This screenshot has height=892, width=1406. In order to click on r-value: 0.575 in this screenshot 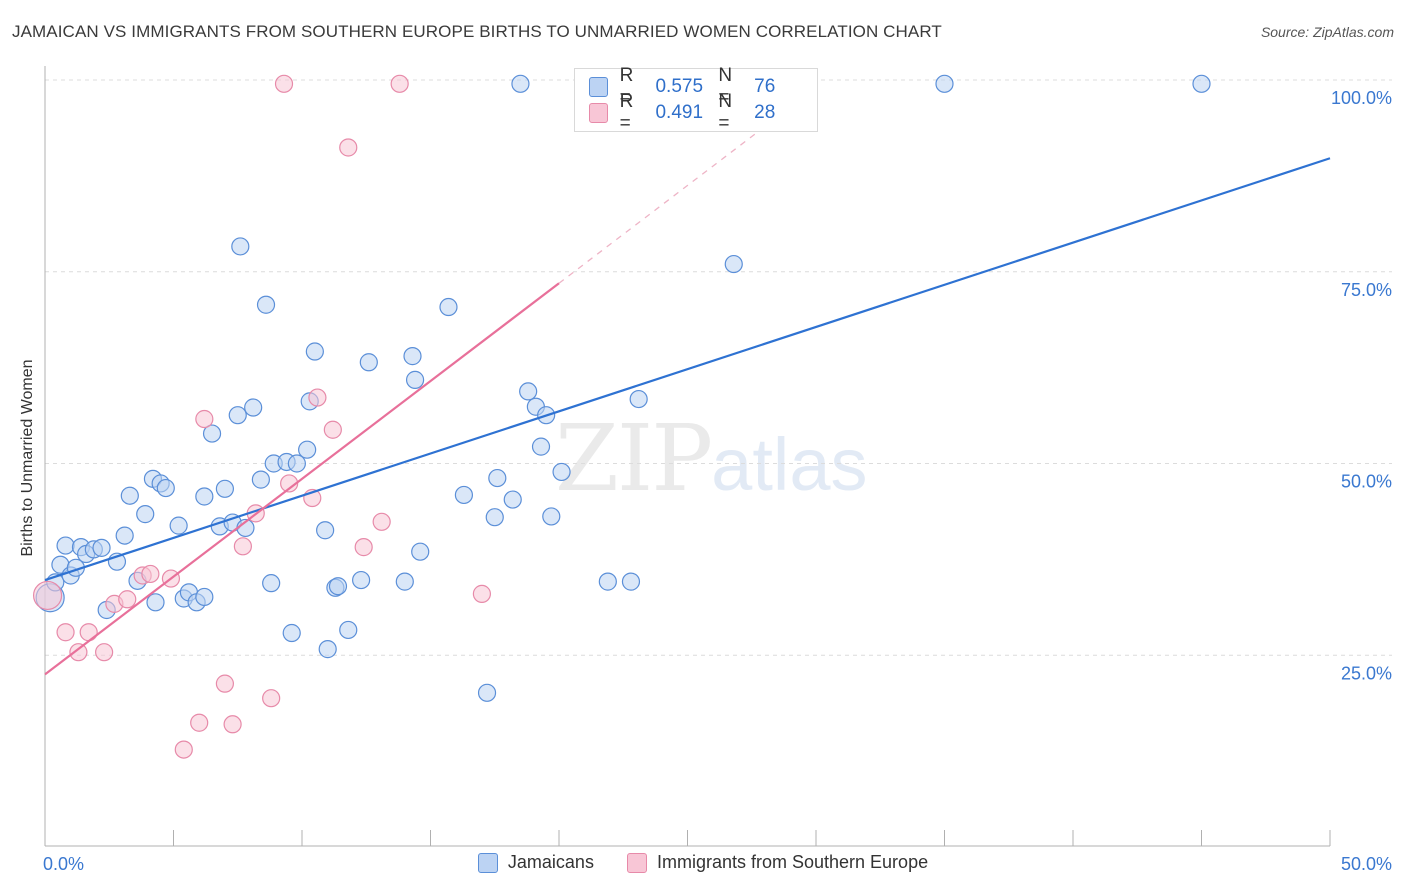, I will do `click(679, 86)`.